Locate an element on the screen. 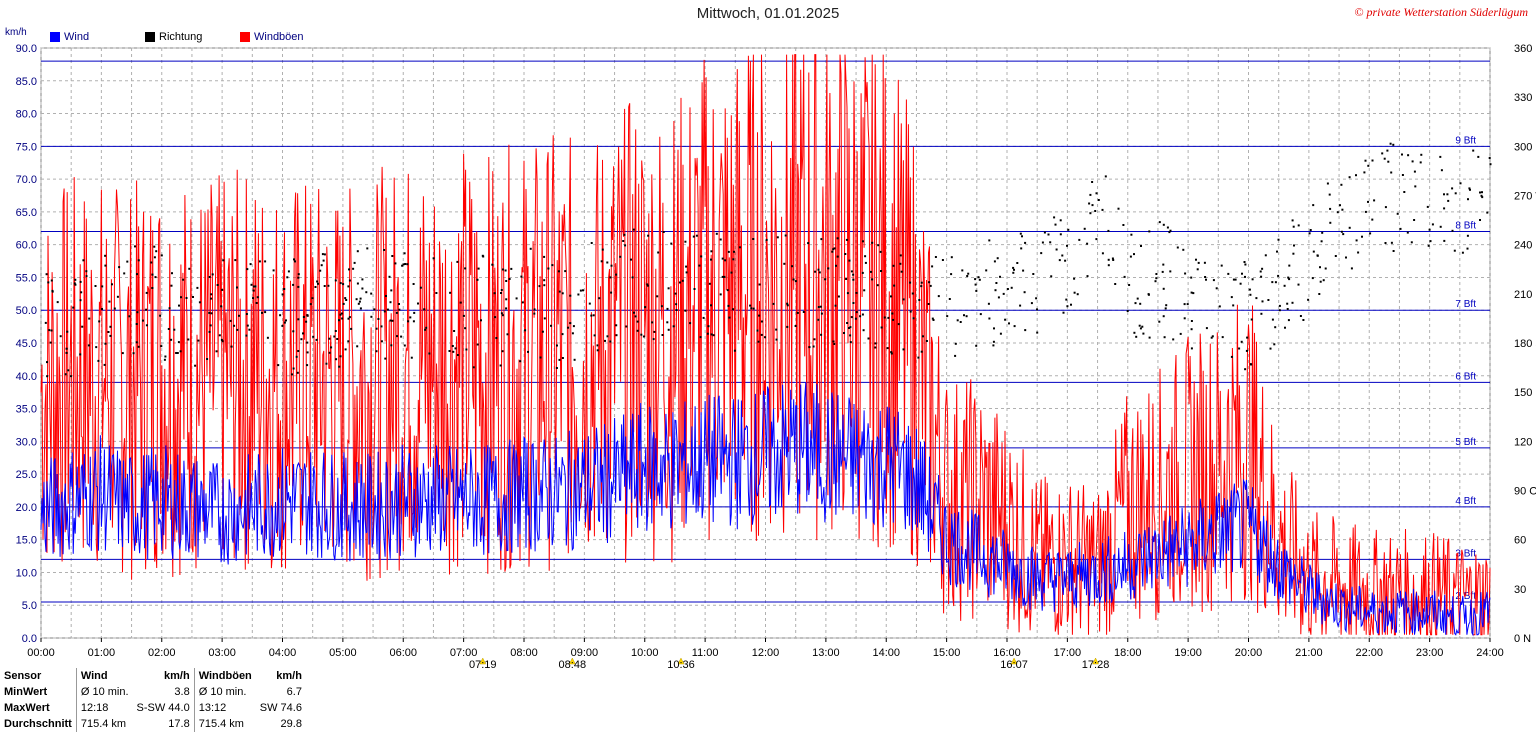  y-tick-label: 90.0 is located at coordinates (26, 49).